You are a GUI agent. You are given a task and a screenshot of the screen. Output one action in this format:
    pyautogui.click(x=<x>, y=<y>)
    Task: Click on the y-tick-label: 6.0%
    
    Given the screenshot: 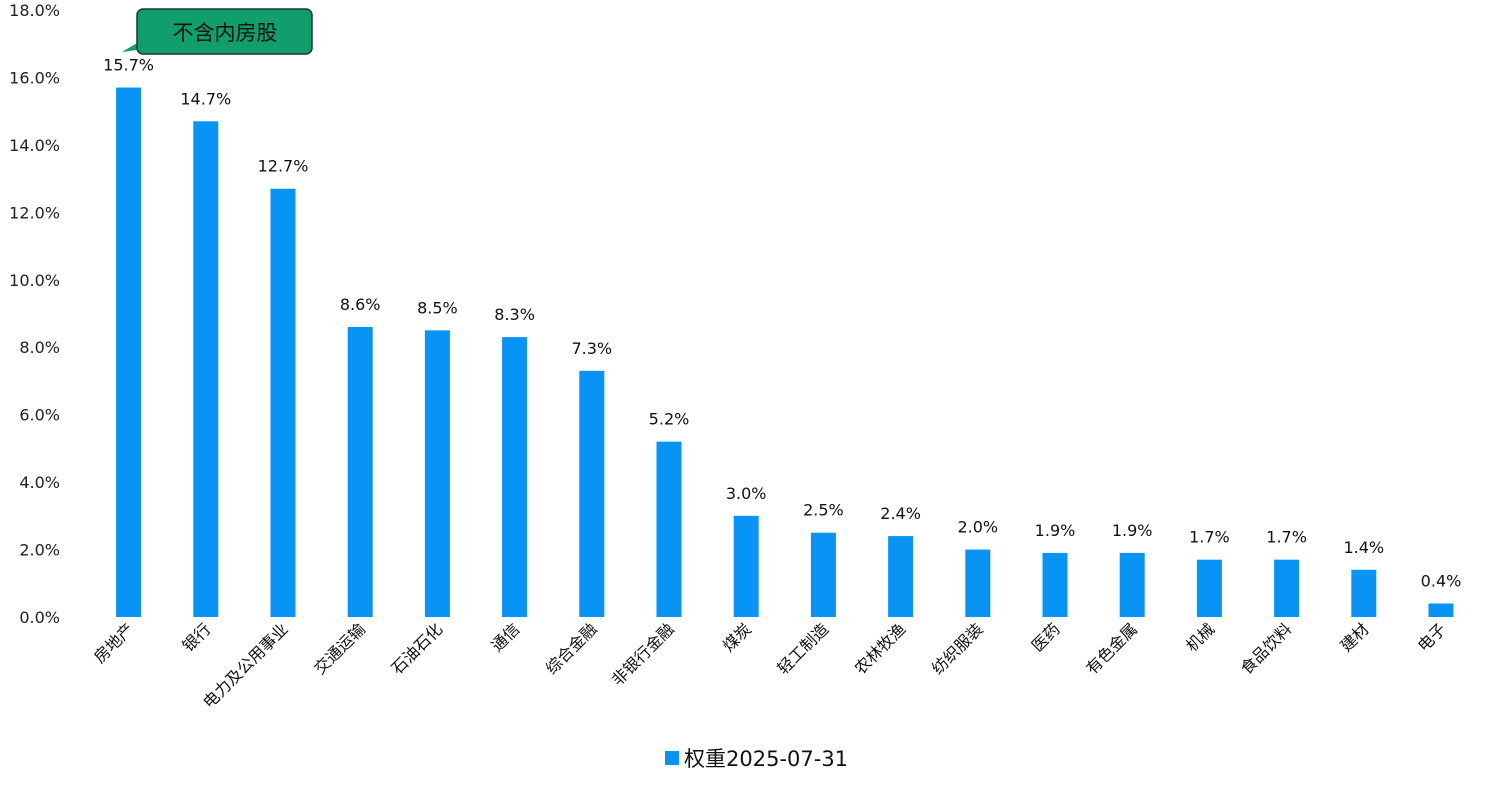 What is the action you would take?
    pyautogui.click(x=39, y=415)
    